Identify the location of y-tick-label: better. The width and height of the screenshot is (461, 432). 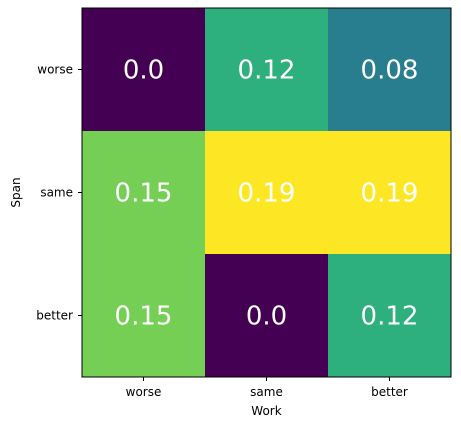
(54, 316).